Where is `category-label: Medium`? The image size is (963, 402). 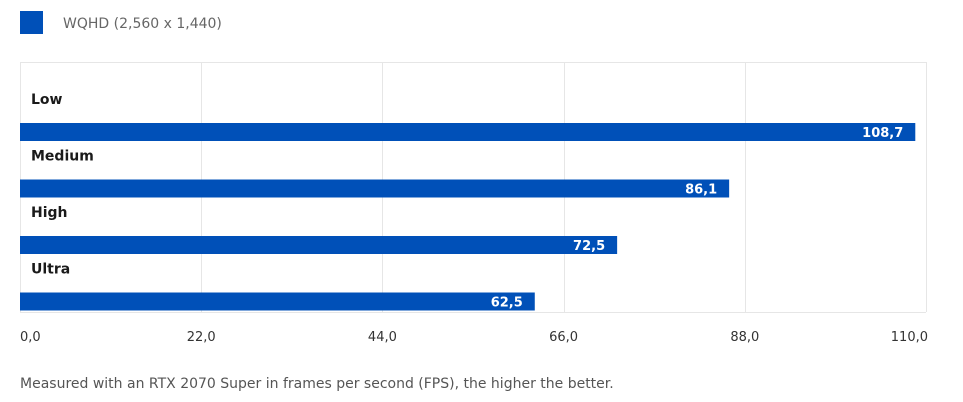 category-label: Medium is located at coordinates (62, 157).